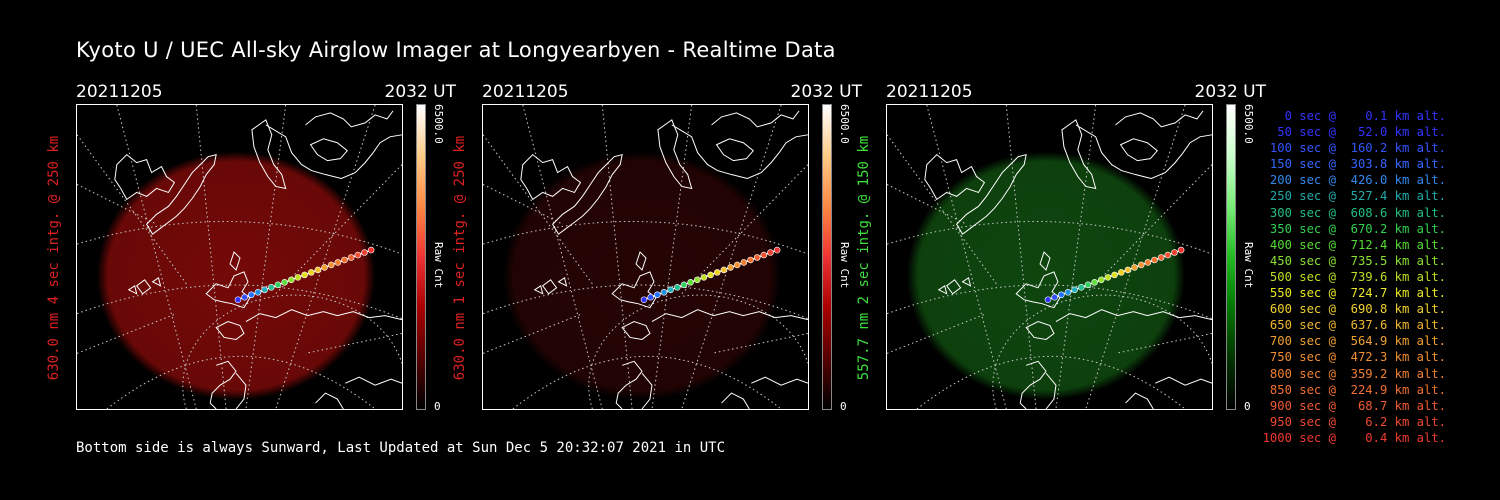  Describe the element at coordinates (1354, 389) in the screenshot. I see `legend-row: 850 sec @ 224.9 km alt.` at that location.